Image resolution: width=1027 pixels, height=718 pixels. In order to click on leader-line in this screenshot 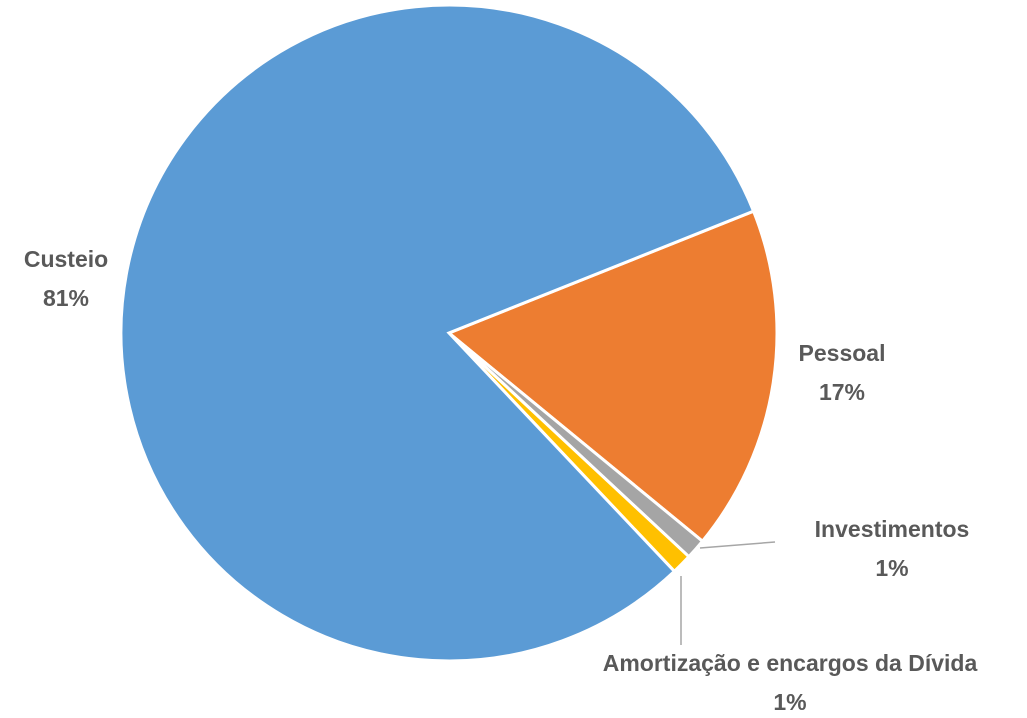, I will do `click(737, 545)`.